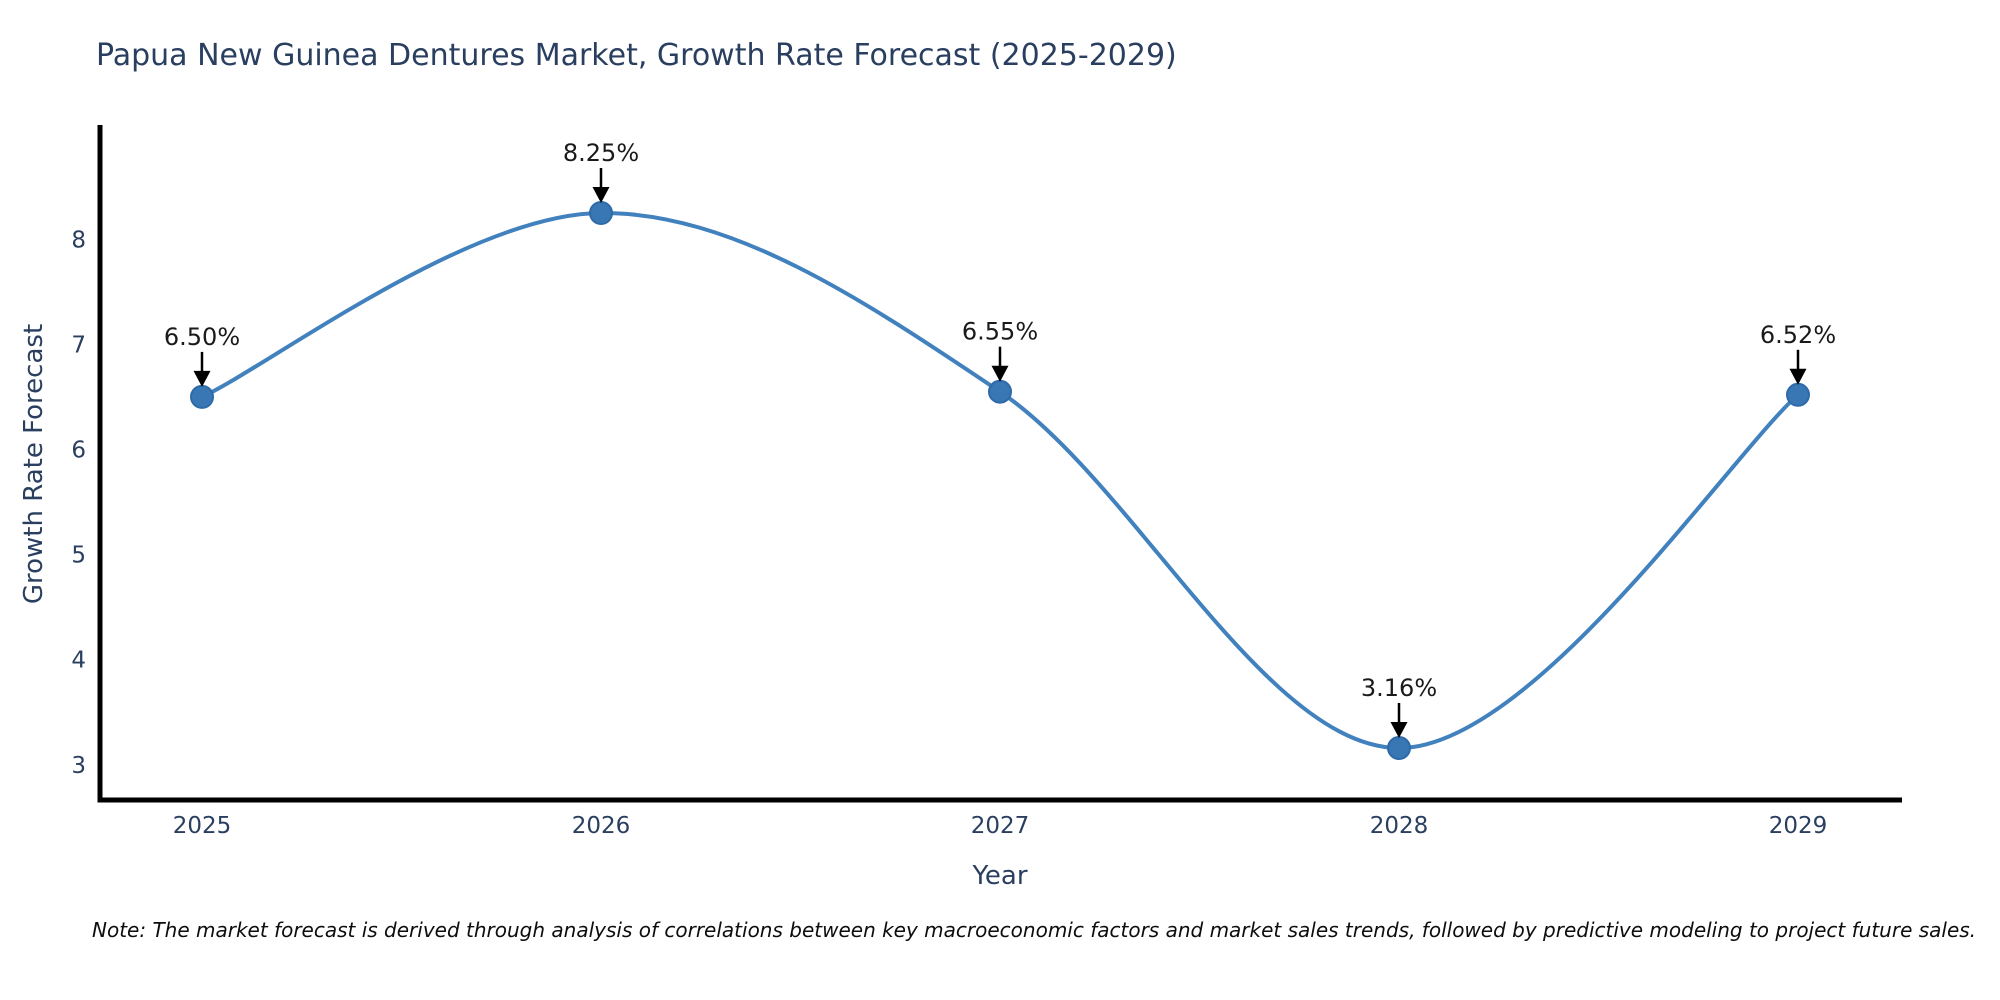  What do you see at coordinates (1399, 688) in the screenshot?
I see `annotation-label: 3.16%` at bounding box center [1399, 688].